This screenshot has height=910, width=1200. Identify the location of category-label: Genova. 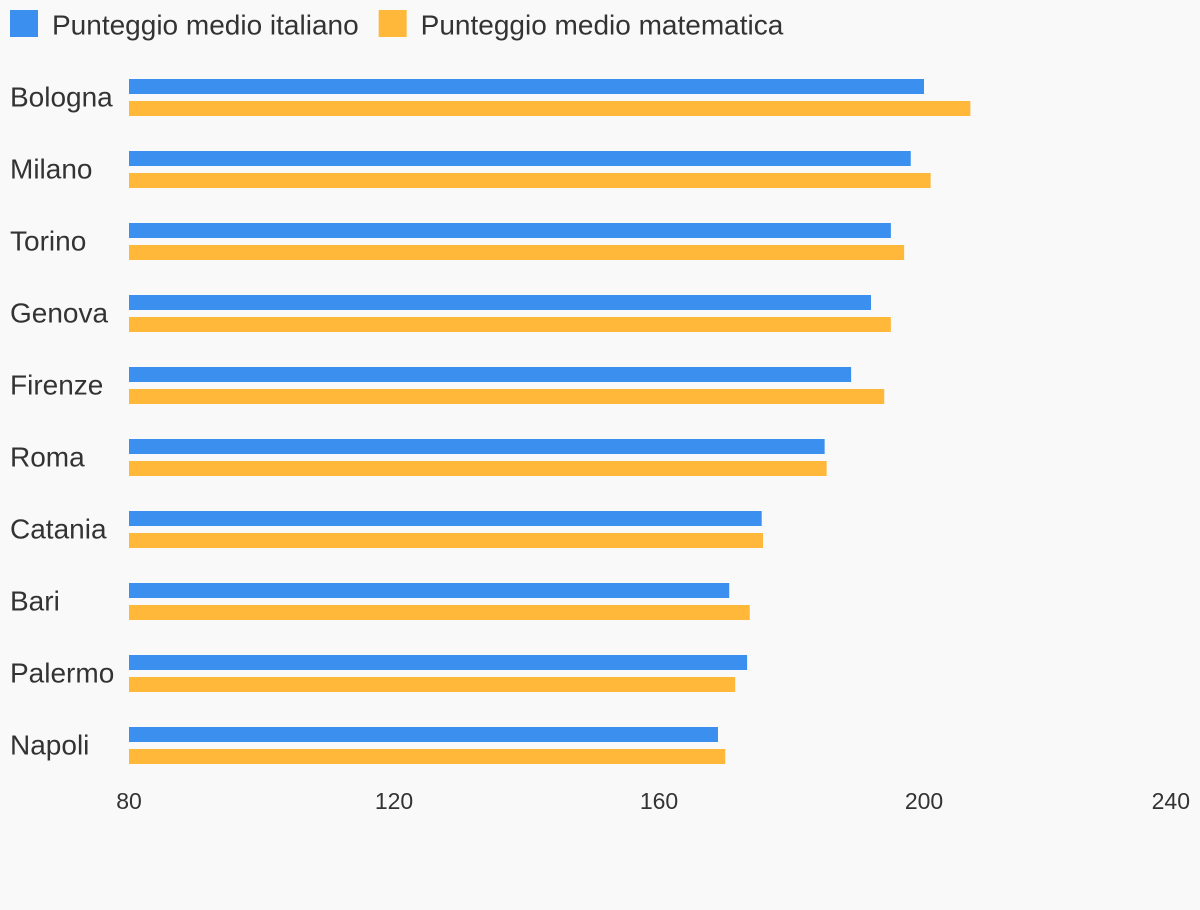
(59, 312).